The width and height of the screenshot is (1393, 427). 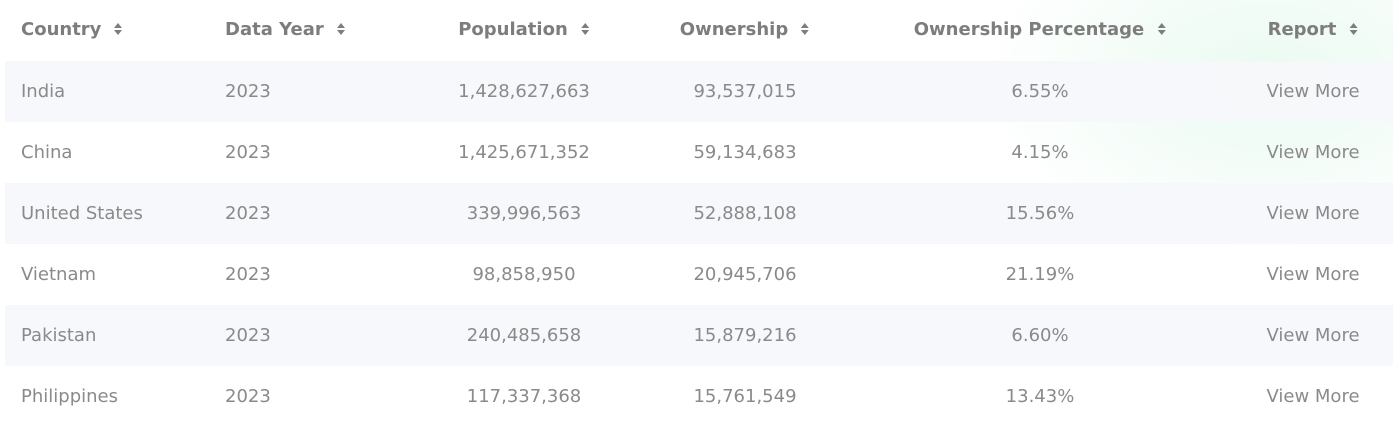 What do you see at coordinates (59, 335) in the screenshot?
I see `country-cell: Pakistan` at bounding box center [59, 335].